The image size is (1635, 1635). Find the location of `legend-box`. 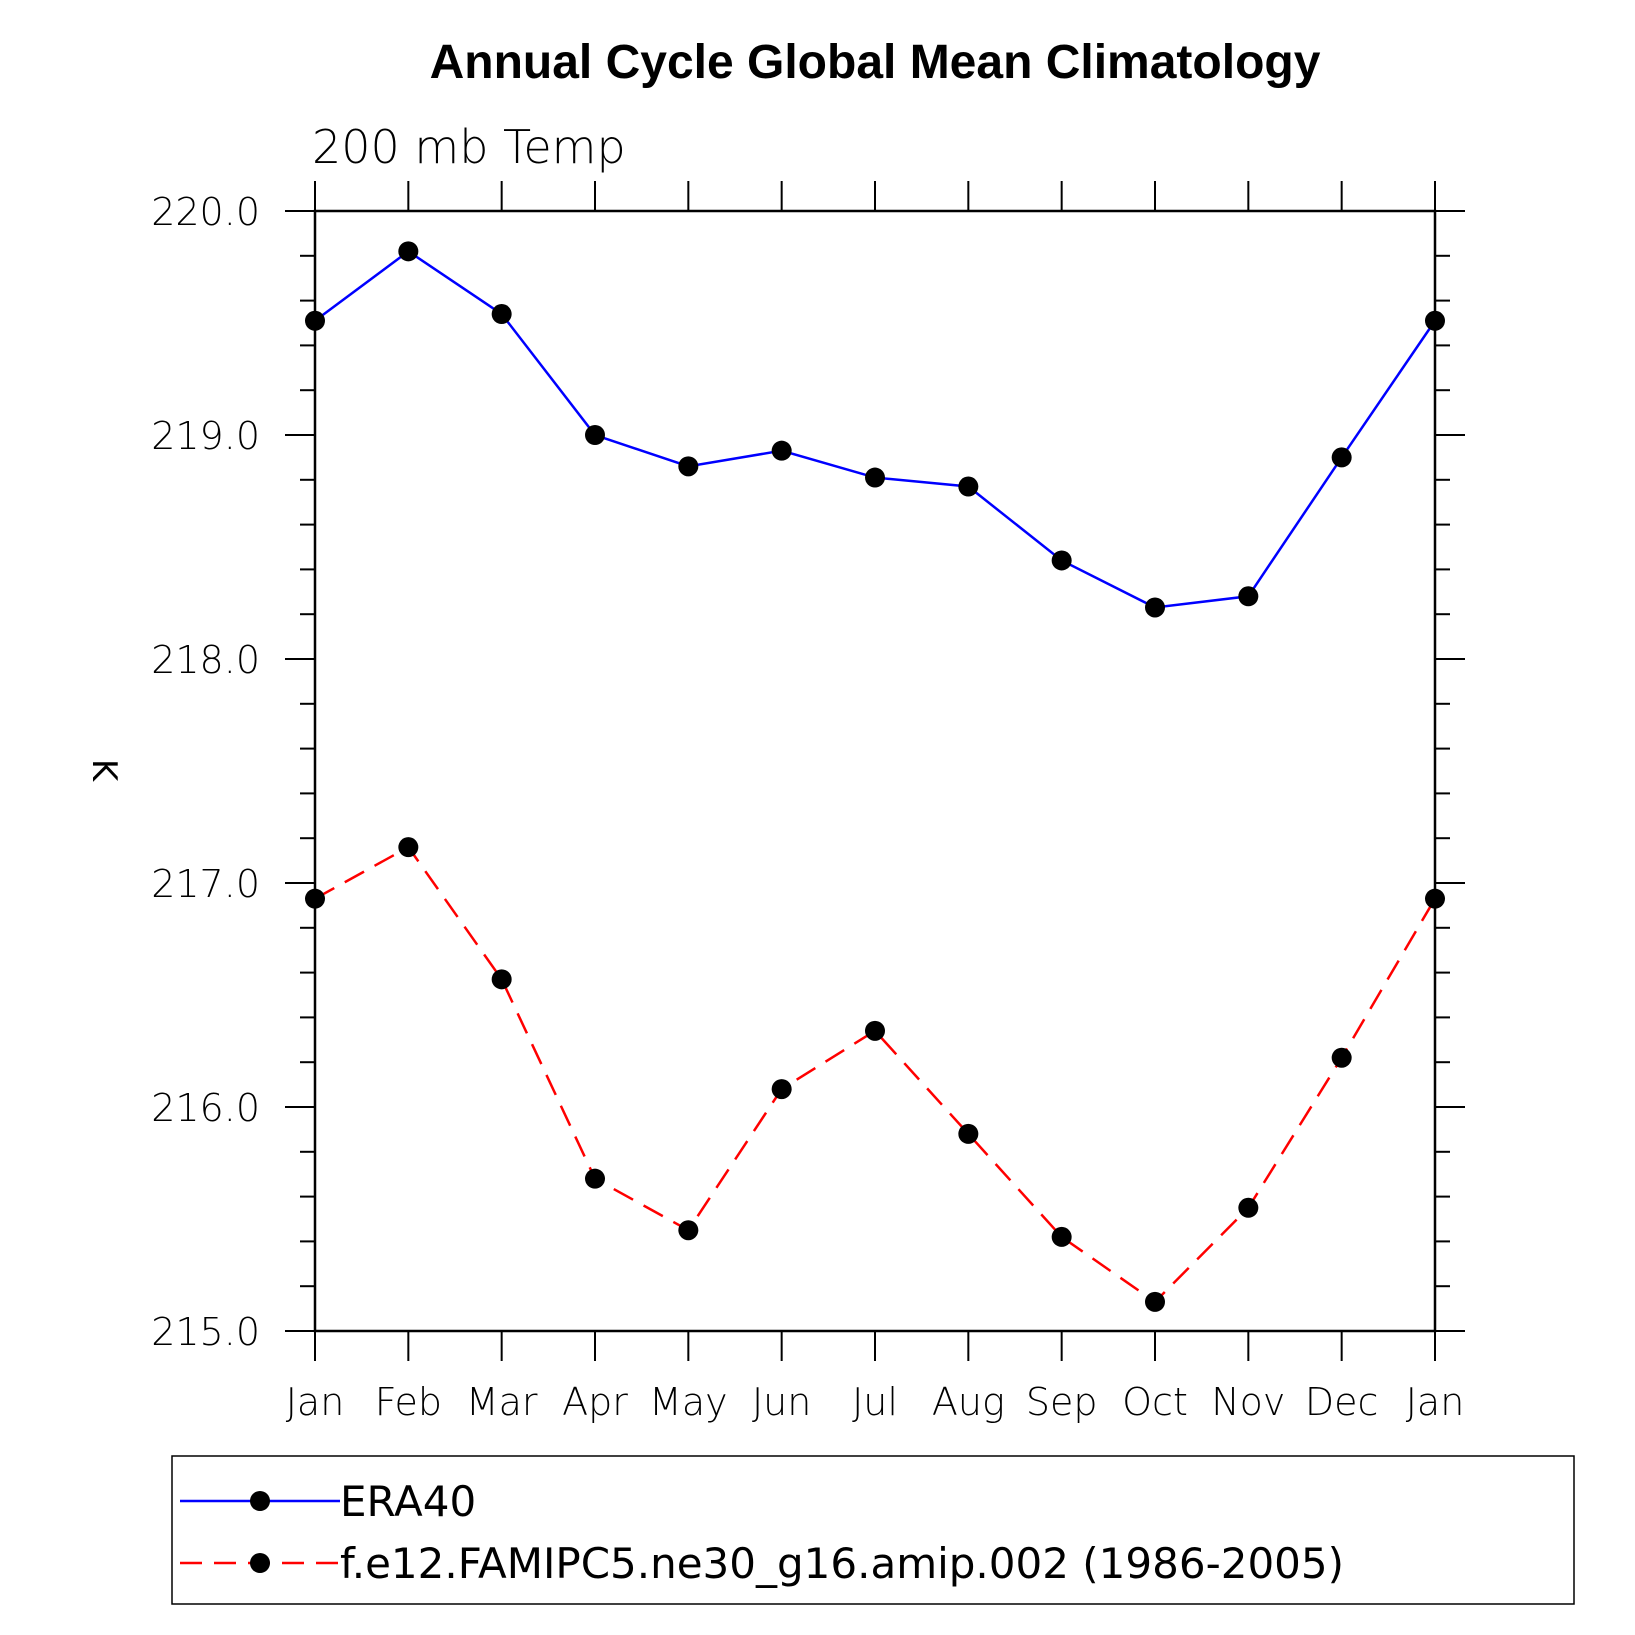

legend-box is located at coordinates (873, 1530).